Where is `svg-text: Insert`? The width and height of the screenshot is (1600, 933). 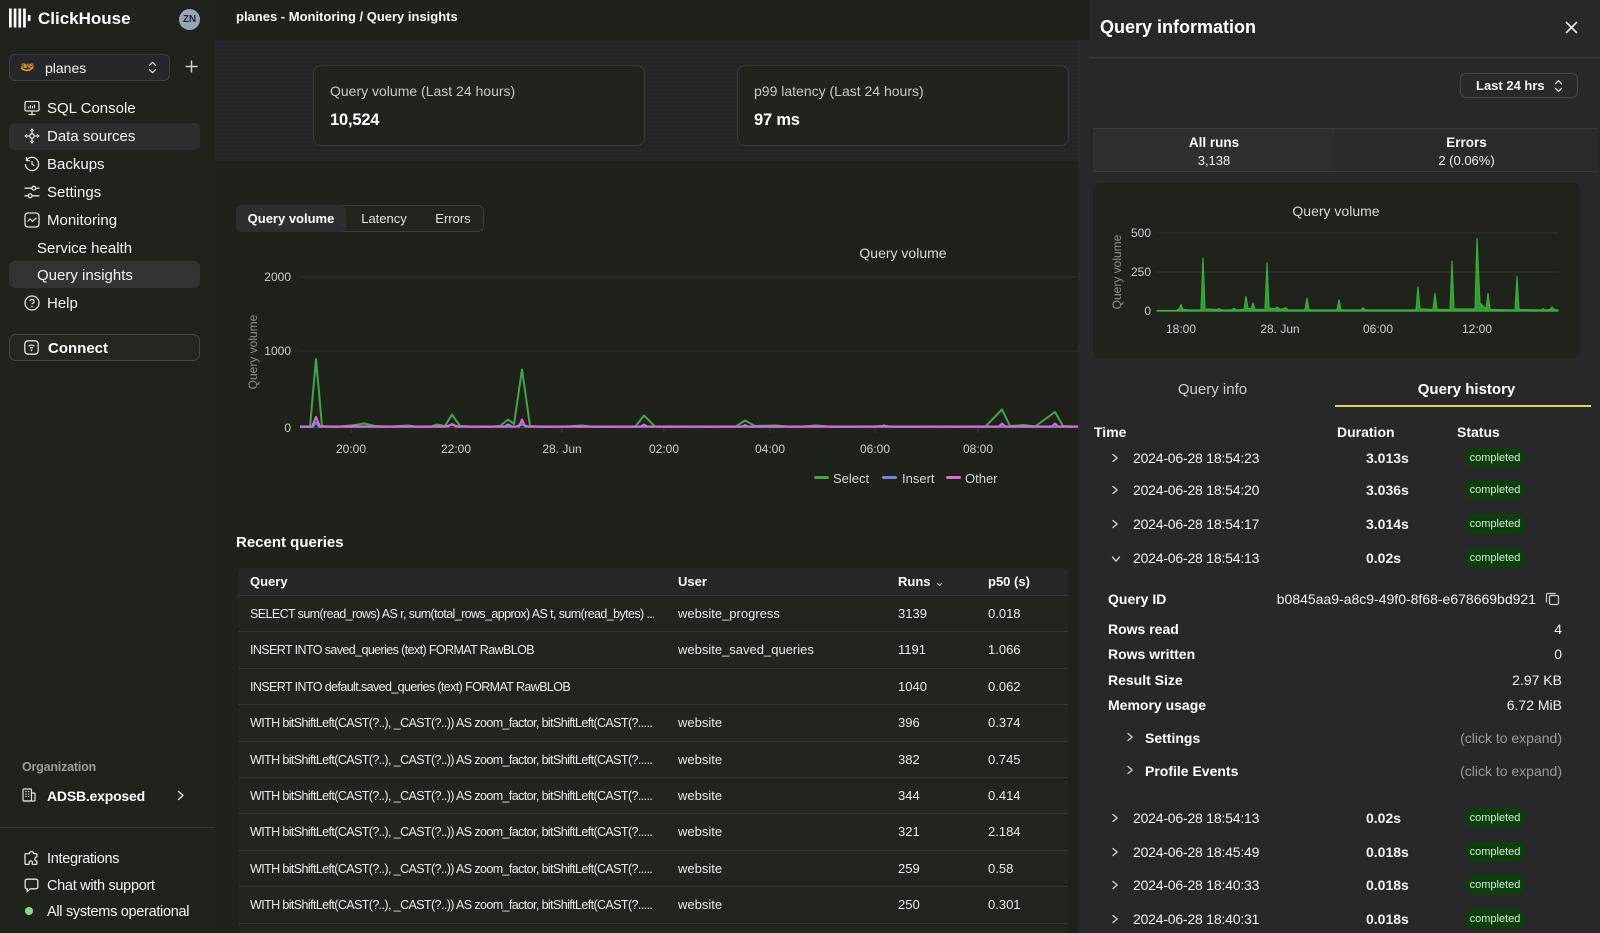
svg-text: Insert is located at coordinates (918, 478).